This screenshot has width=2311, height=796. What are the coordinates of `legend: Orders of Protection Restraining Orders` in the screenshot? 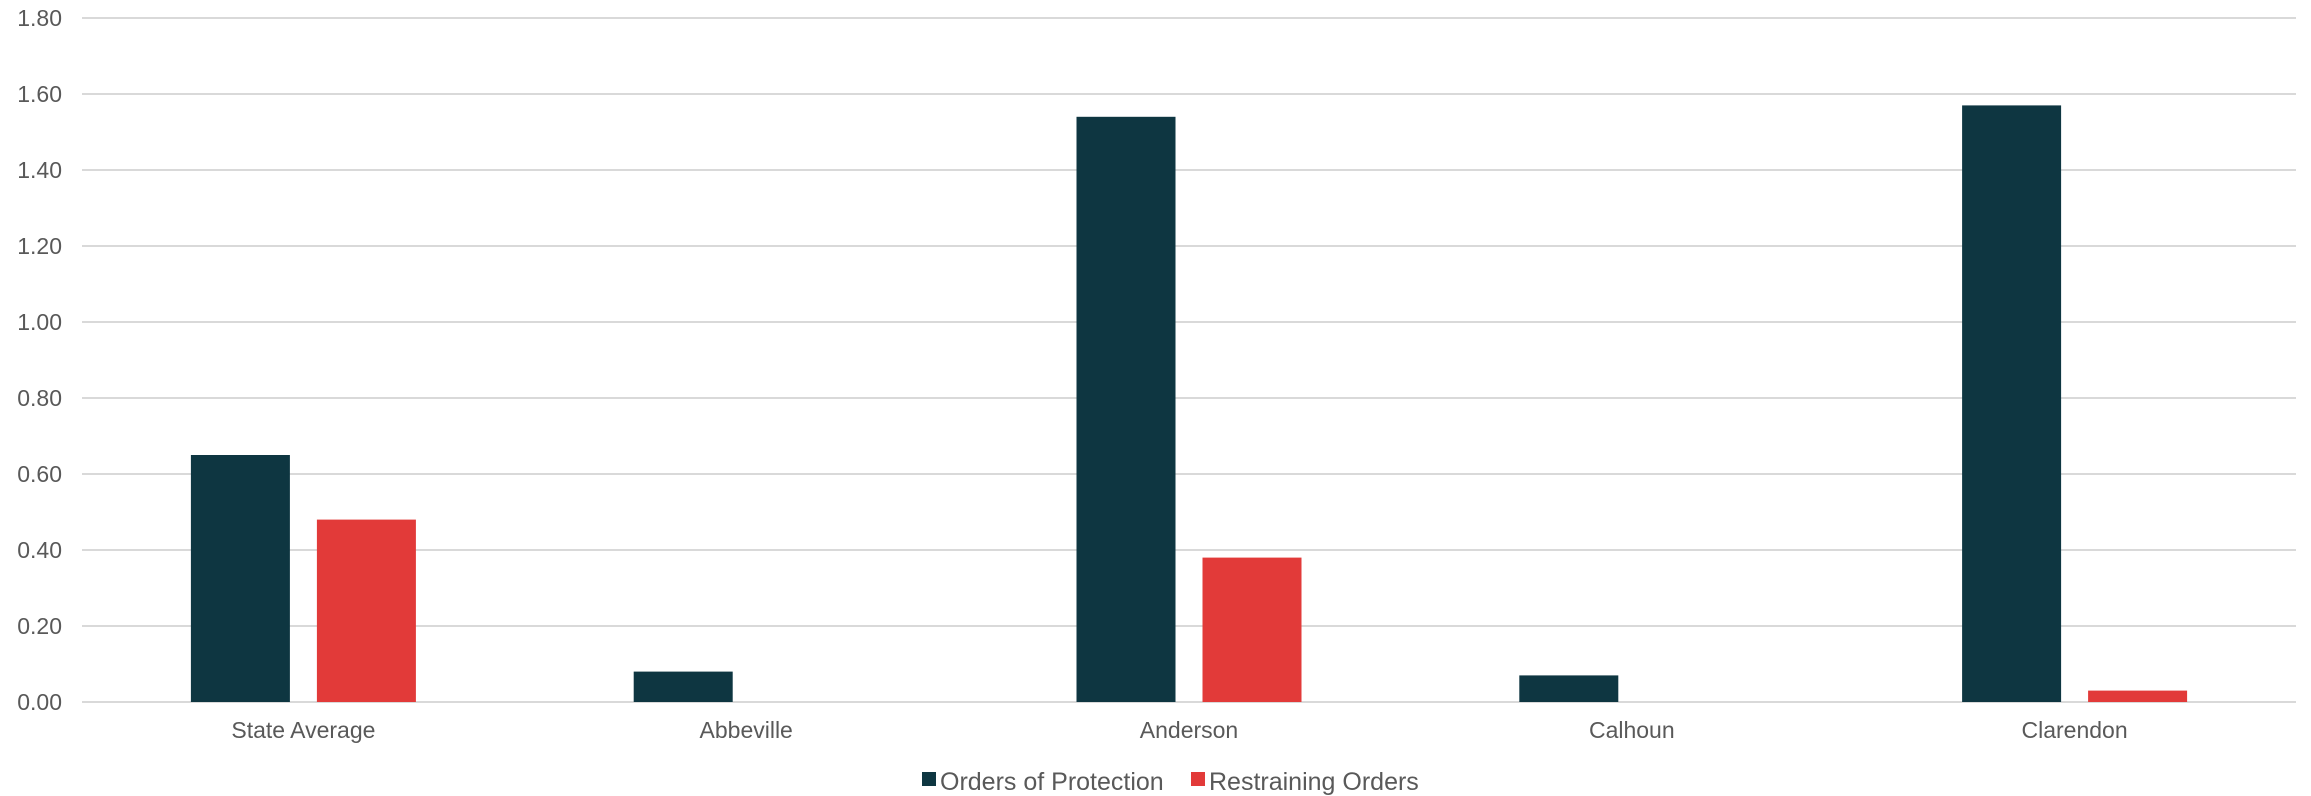 It's located at (1170, 782).